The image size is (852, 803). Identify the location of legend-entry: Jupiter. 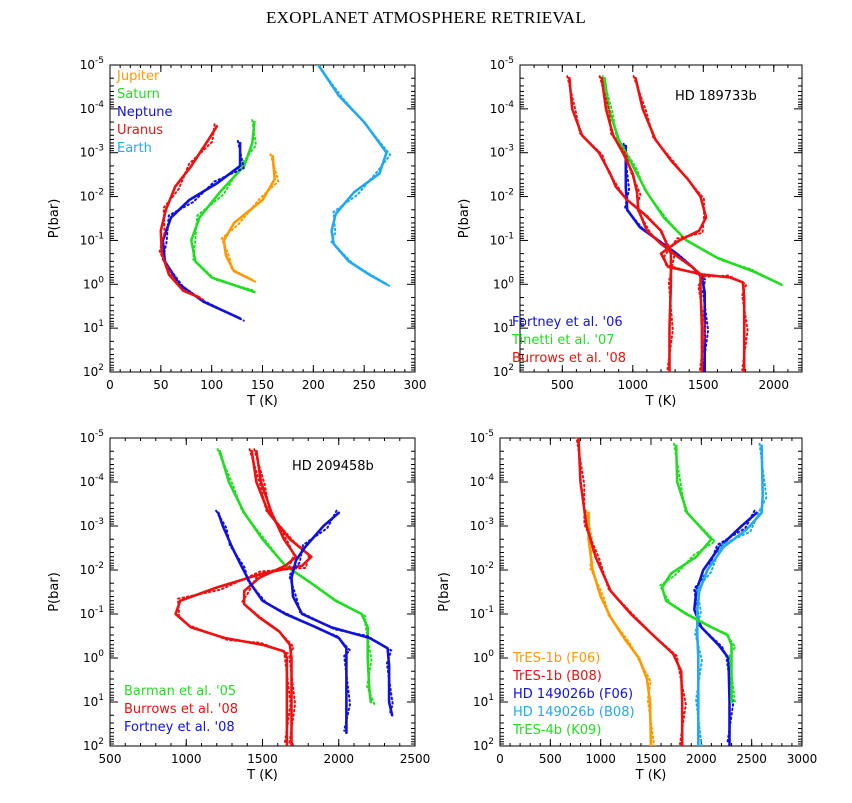
(138, 76).